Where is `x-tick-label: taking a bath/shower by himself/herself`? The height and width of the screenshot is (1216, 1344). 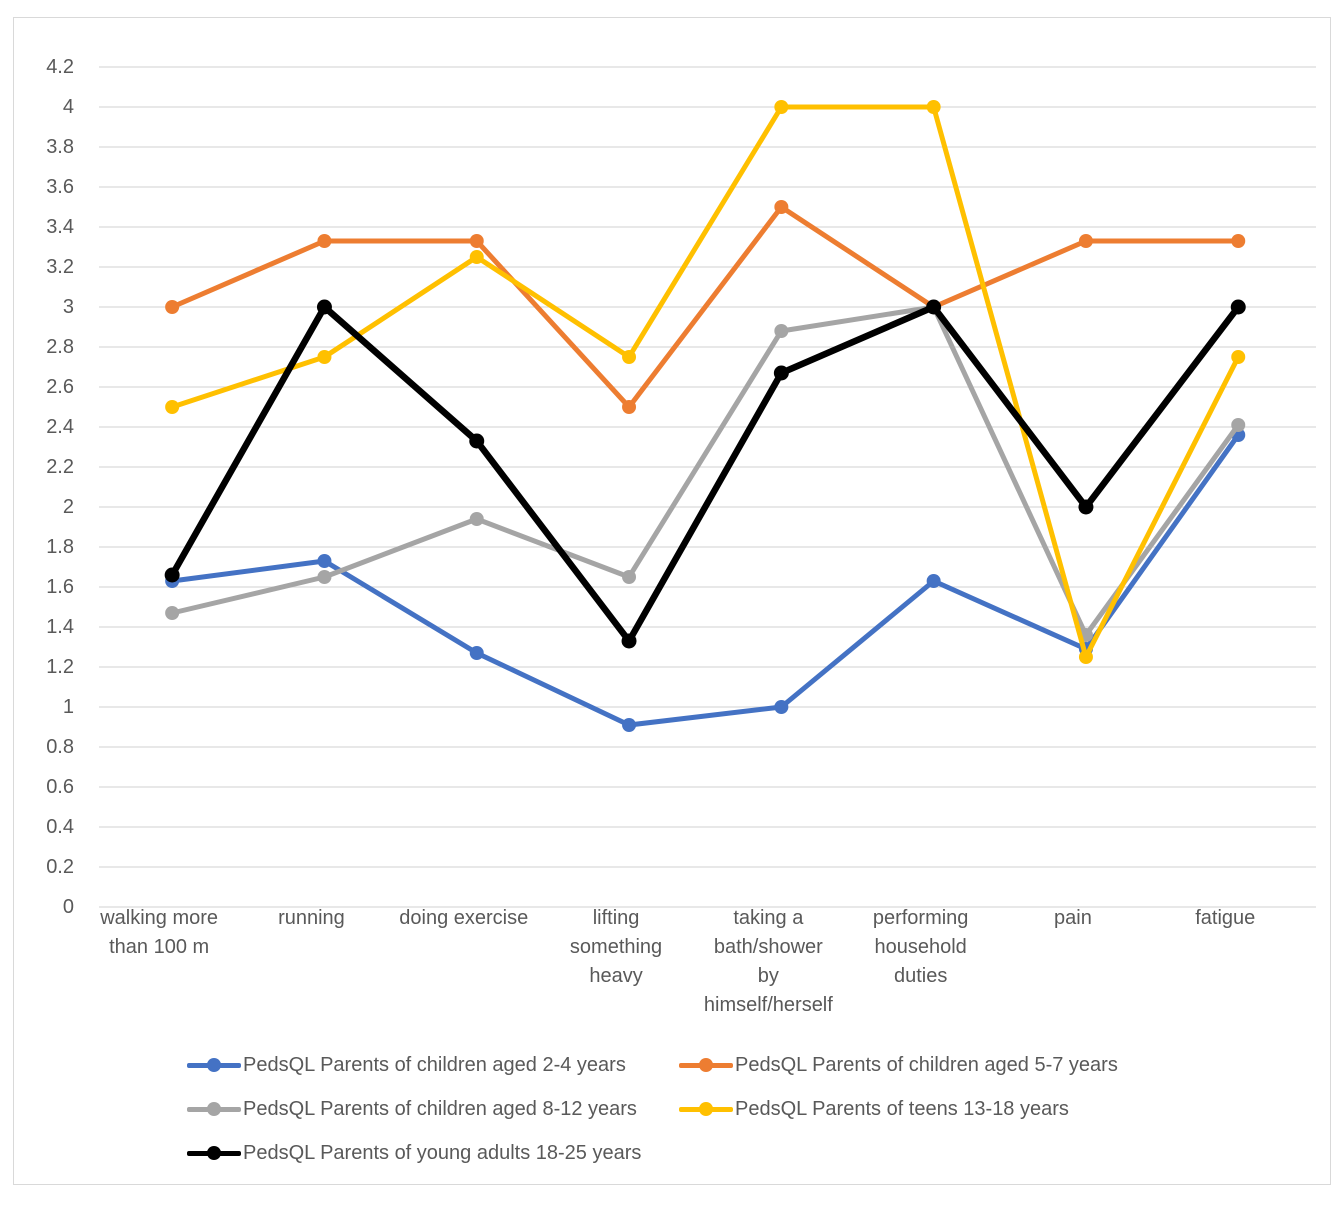
x-tick-label: taking a bath/shower by himself/herself is located at coordinates (768, 961).